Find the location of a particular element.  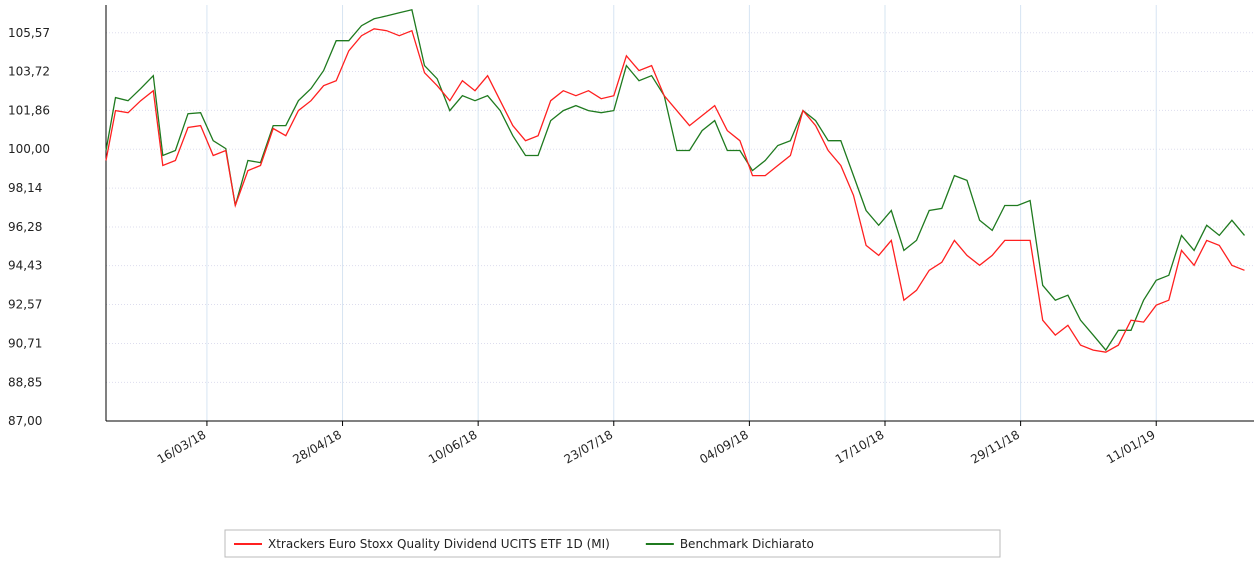

y-tick-label: 92,57 is located at coordinates (25, 305).